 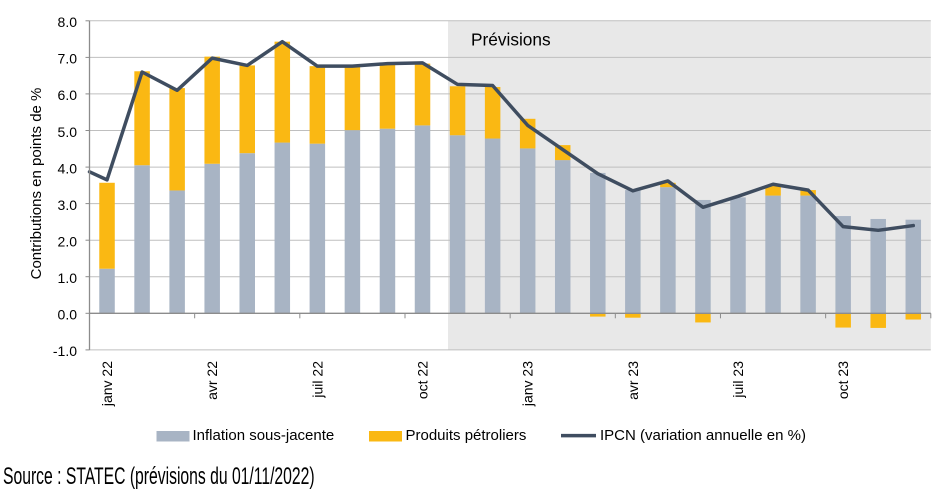 What do you see at coordinates (68, 59) in the screenshot?
I see `svg-text: 7.0` at bounding box center [68, 59].